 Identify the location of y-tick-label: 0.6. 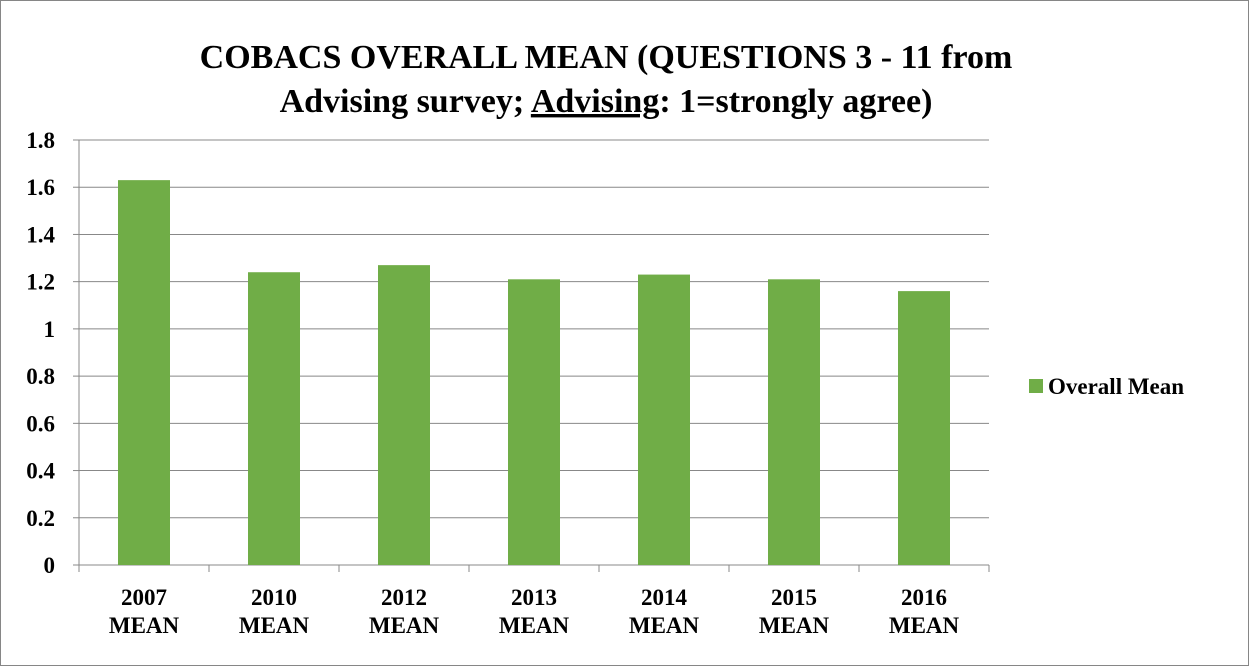
(40, 423).